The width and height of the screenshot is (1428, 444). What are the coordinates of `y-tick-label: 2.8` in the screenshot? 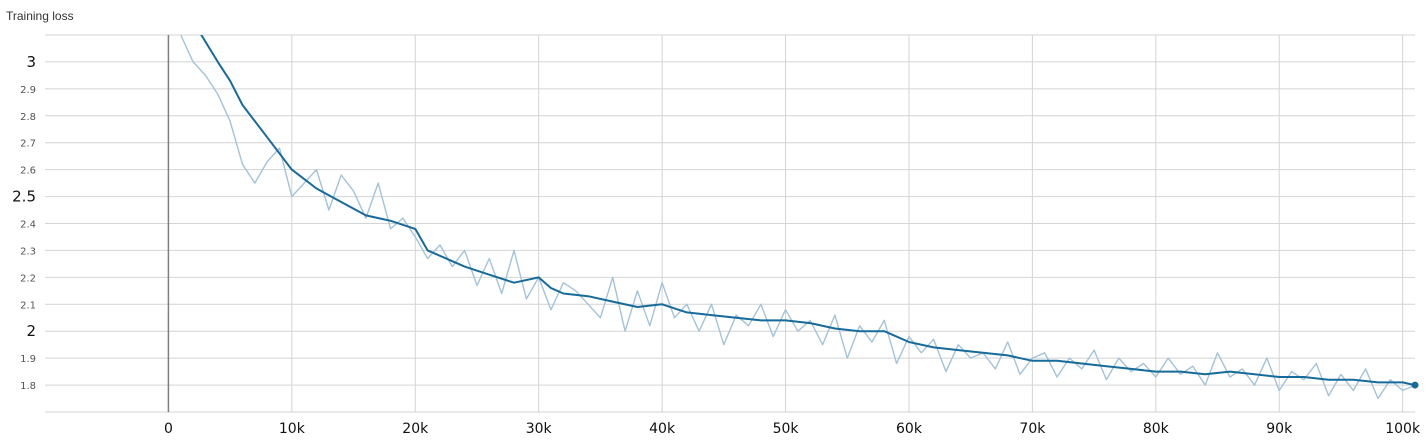 It's located at (28, 117).